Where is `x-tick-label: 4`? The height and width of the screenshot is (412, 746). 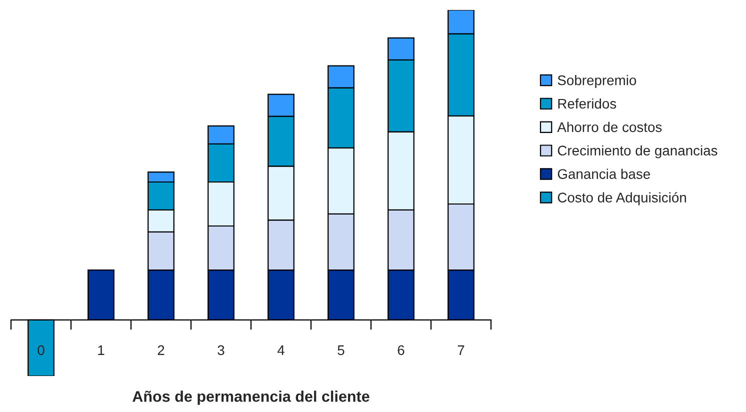
x-tick-label: 4 is located at coordinates (280, 350).